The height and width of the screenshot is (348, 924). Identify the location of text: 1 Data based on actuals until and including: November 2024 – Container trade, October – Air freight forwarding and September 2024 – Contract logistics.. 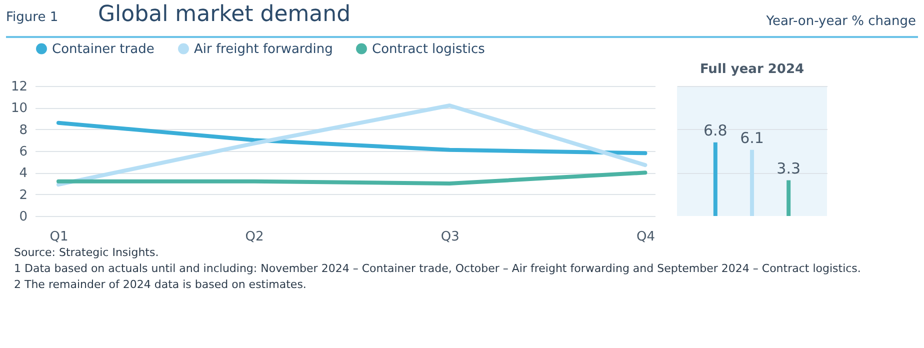
(438, 269).